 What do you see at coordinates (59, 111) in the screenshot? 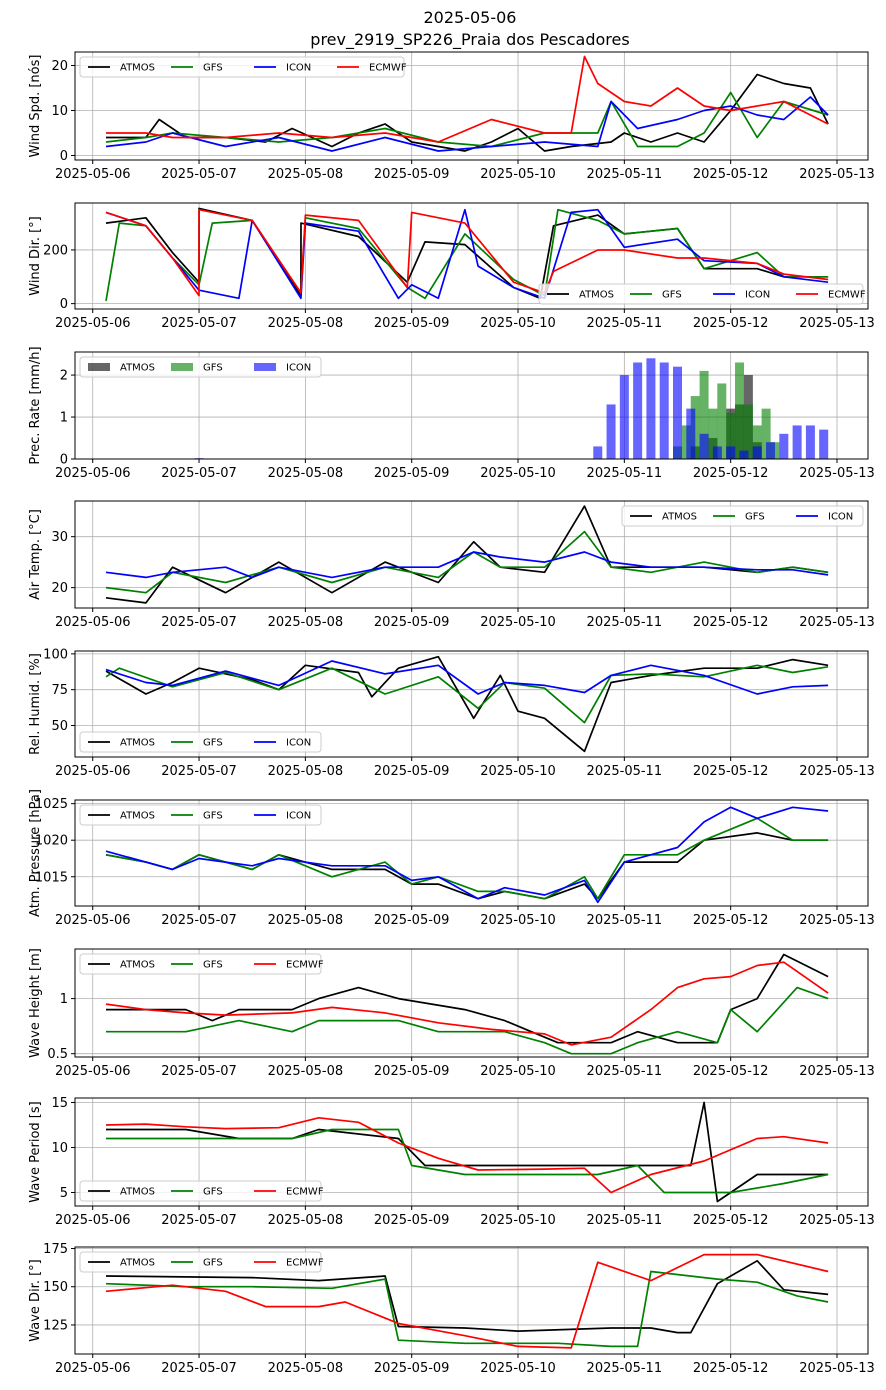
I see `y-tick-label: 10` at bounding box center [59, 111].